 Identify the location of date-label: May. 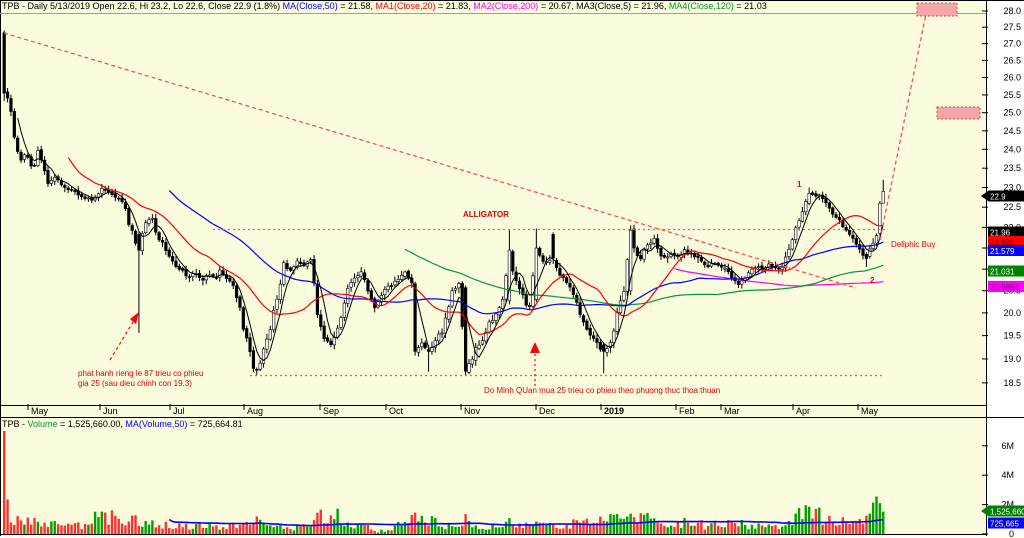
(870, 411).